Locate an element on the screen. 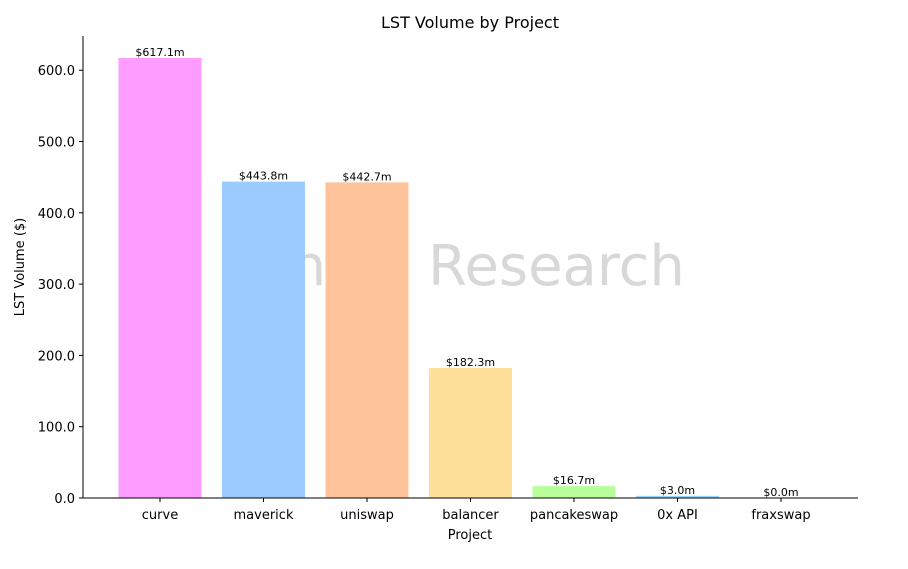 The image size is (908, 569). y-tick-label: 300.0 is located at coordinates (56, 285).